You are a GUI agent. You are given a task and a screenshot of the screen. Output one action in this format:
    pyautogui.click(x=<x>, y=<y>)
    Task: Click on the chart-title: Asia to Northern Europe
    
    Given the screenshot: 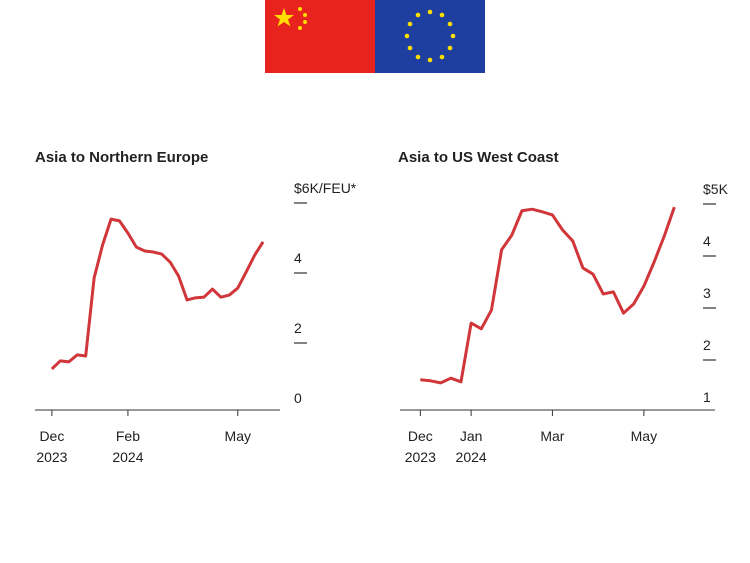 What is the action you would take?
    pyautogui.click(x=121, y=157)
    